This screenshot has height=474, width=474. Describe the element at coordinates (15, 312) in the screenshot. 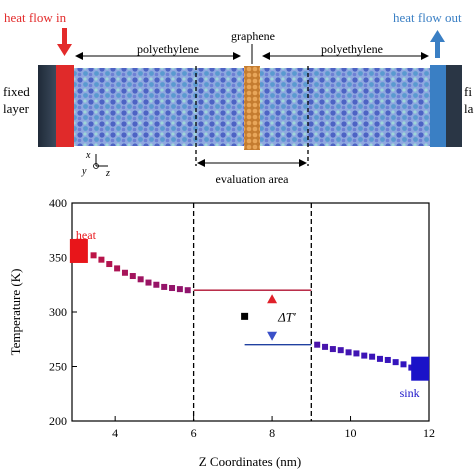

I see `y-axis-label: Temperature (K)` at that location.